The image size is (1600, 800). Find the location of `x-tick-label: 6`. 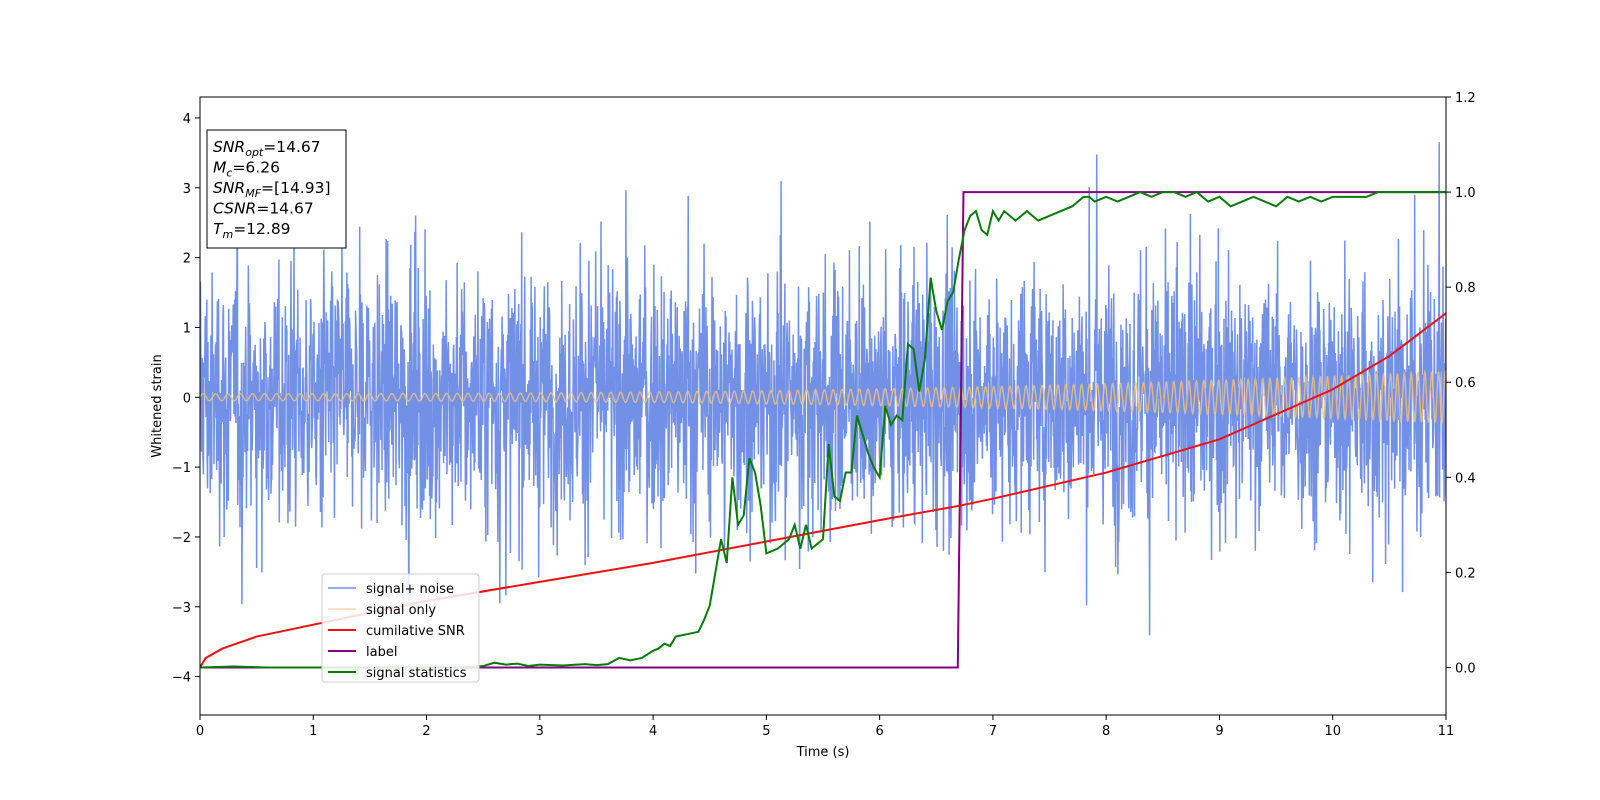

x-tick-label: 6 is located at coordinates (879, 731).